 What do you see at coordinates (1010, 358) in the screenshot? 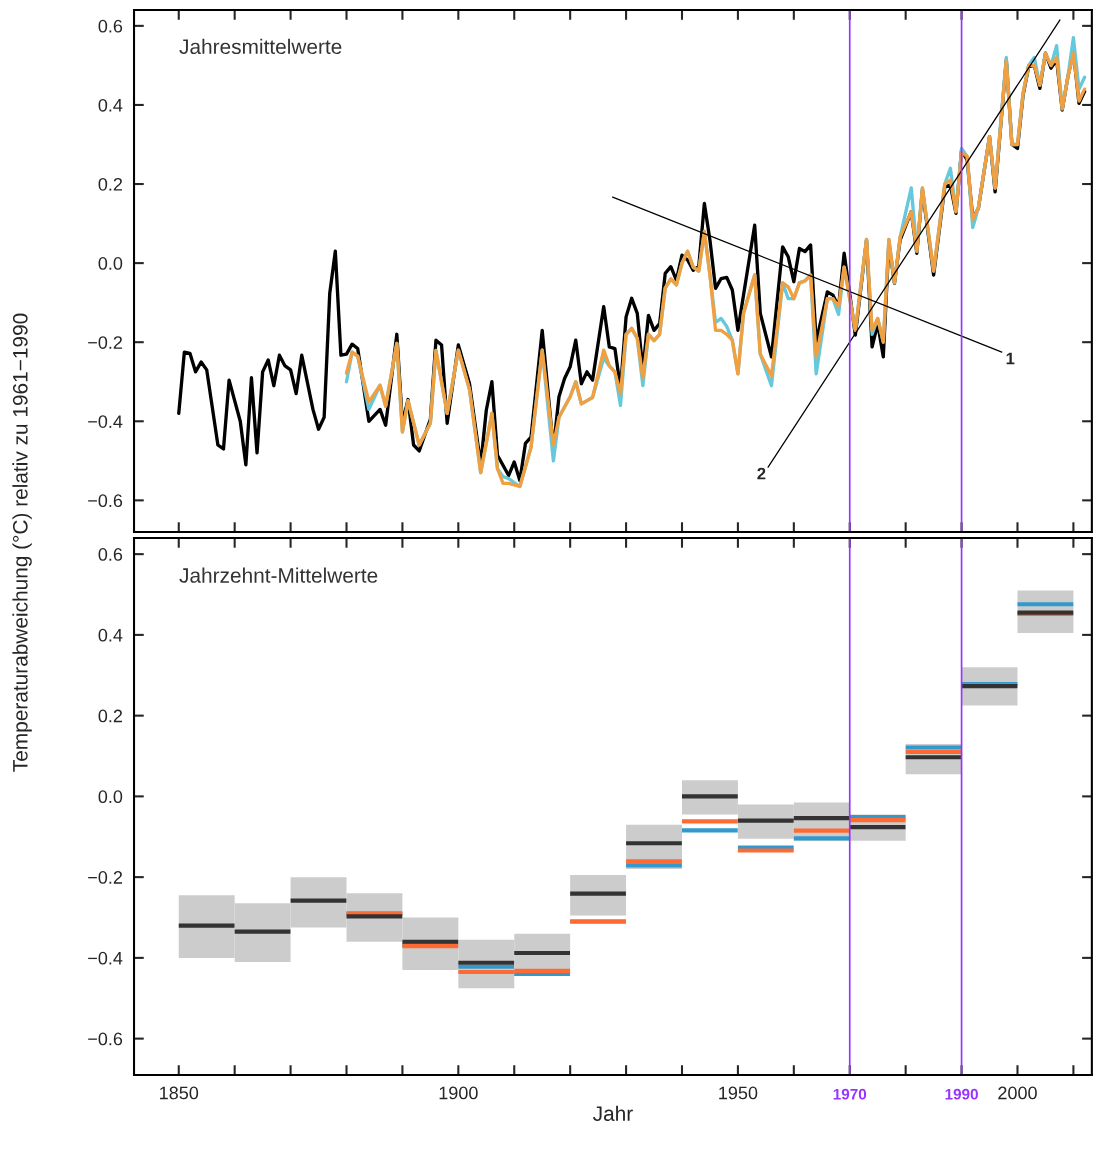
I see `annotation: 1` at bounding box center [1010, 358].